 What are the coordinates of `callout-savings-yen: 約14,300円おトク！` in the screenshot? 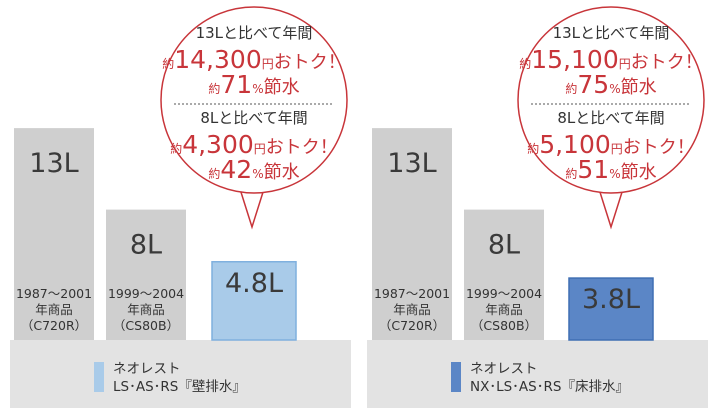 It's located at (254, 59).